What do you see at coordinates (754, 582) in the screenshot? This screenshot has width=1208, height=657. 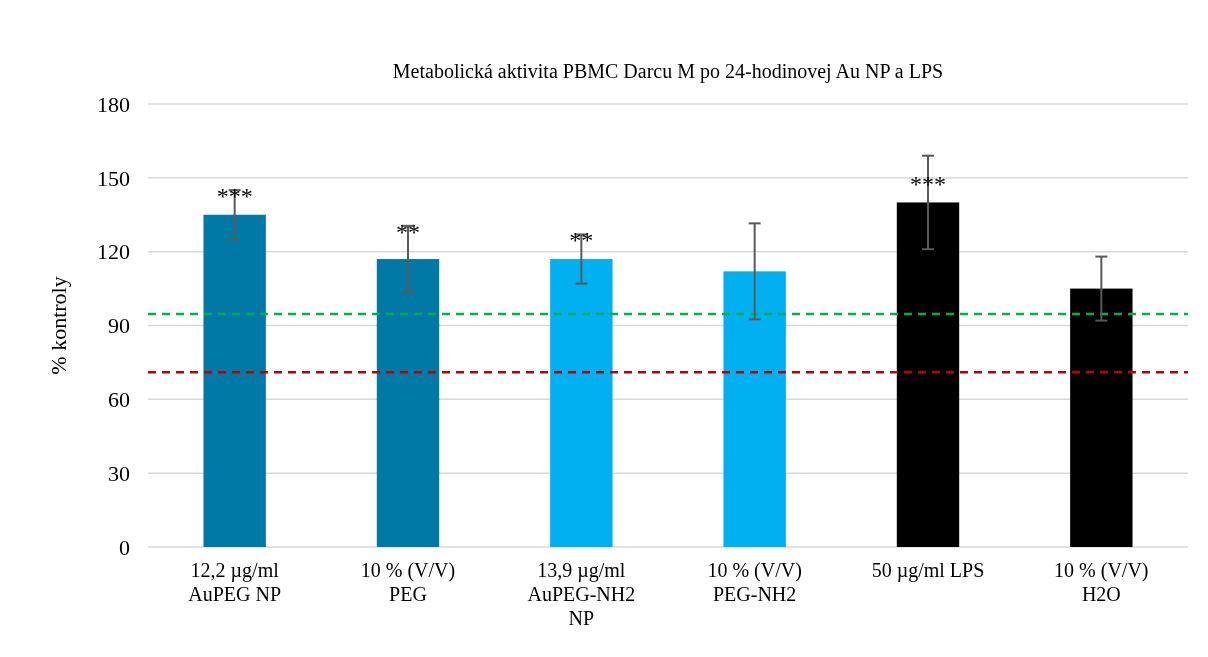 I see `x-tick-label: 10 % (V/V) PEG-NH2` at bounding box center [754, 582].